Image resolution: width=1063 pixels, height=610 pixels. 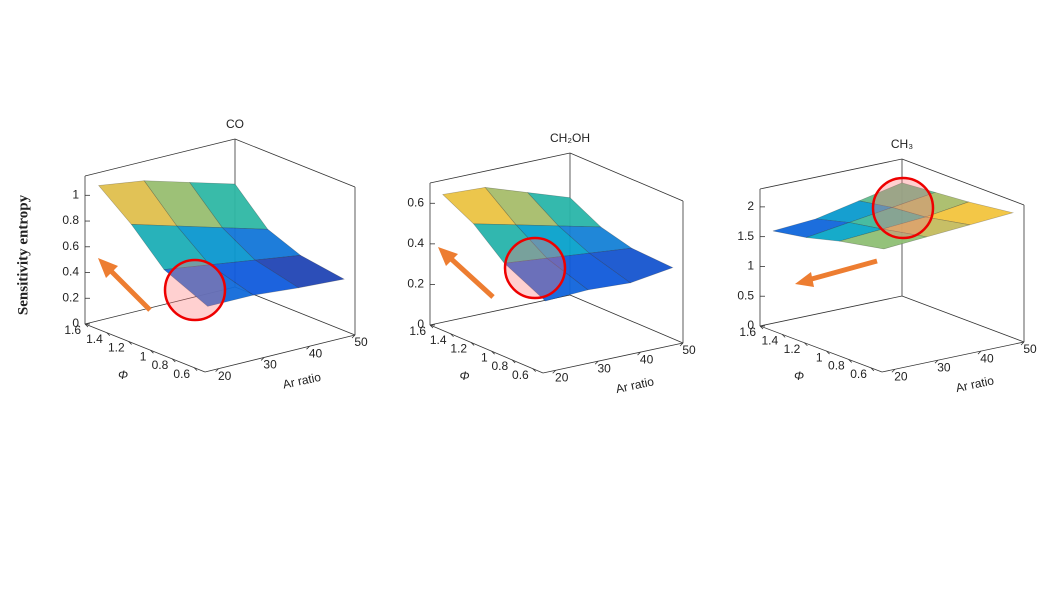 I want to click on z-tick-label: 2, so click(x=750, y=206).